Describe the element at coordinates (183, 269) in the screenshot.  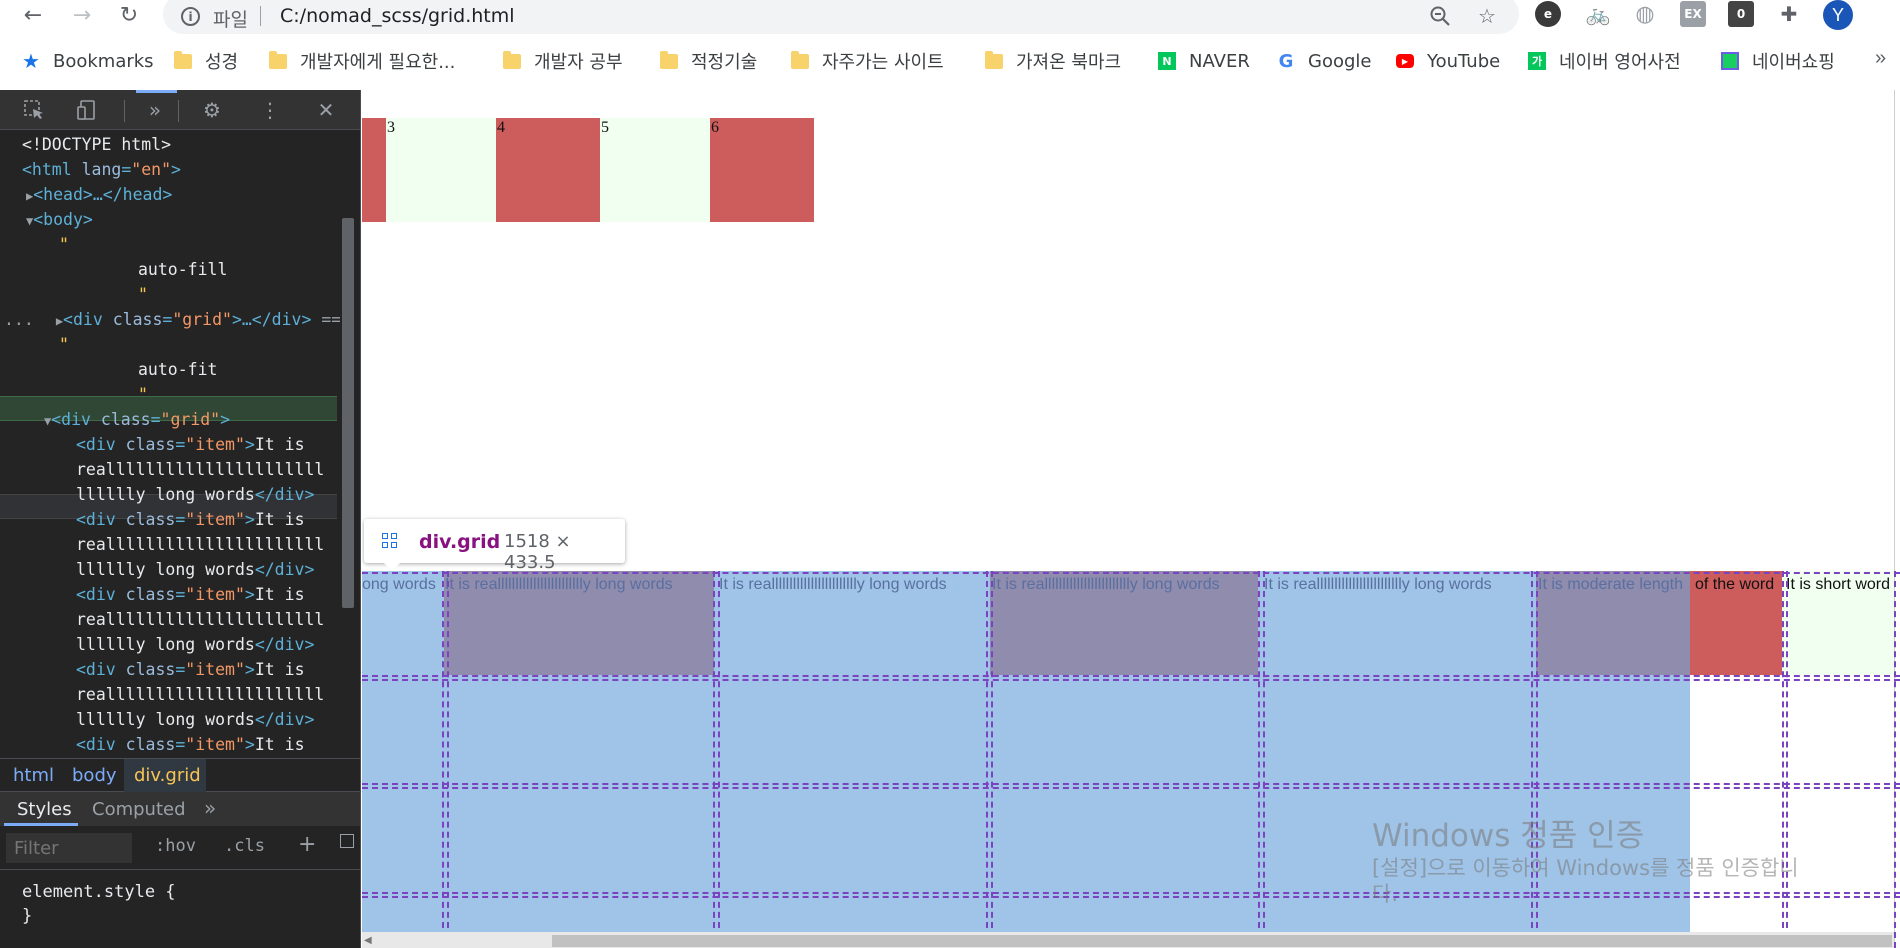
I see `text-node-auto-fill: auto-fill` at that location.